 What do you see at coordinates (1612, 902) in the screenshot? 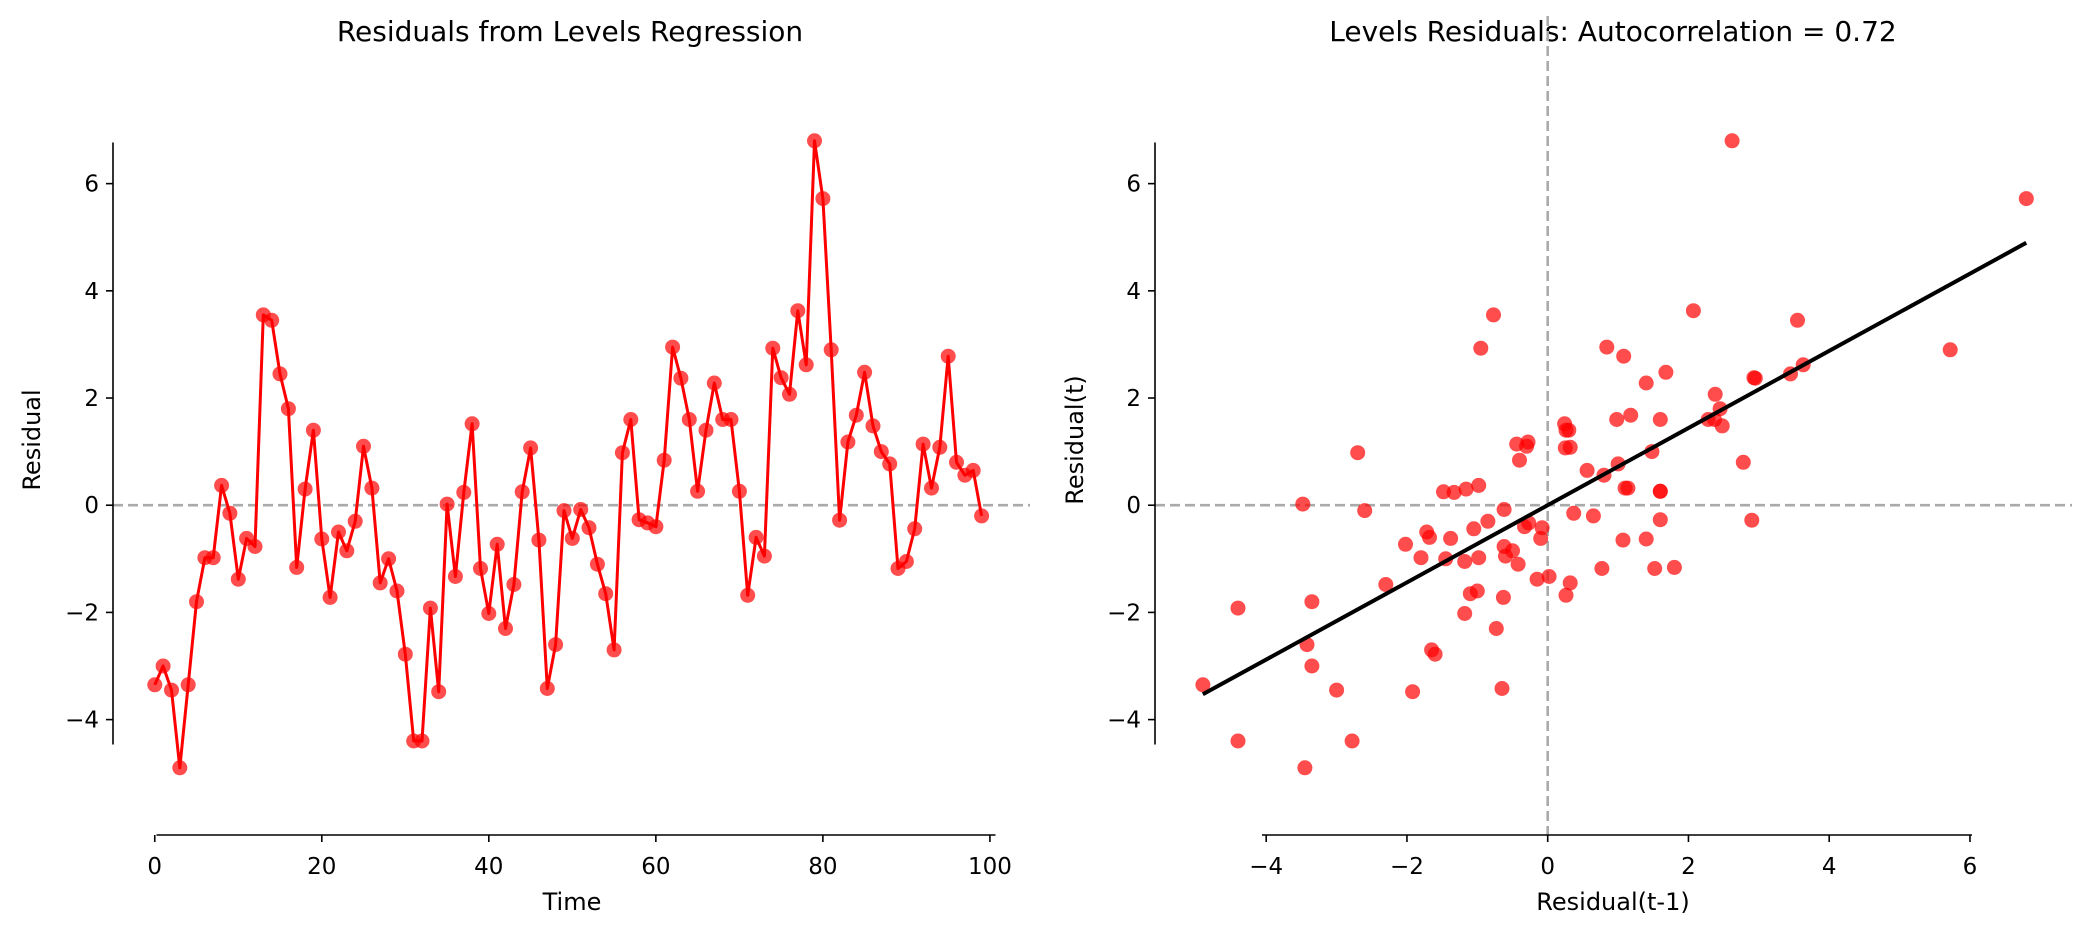
I see `x-axis-label: Residual(t-1)` at bounding box center [1612, 902].